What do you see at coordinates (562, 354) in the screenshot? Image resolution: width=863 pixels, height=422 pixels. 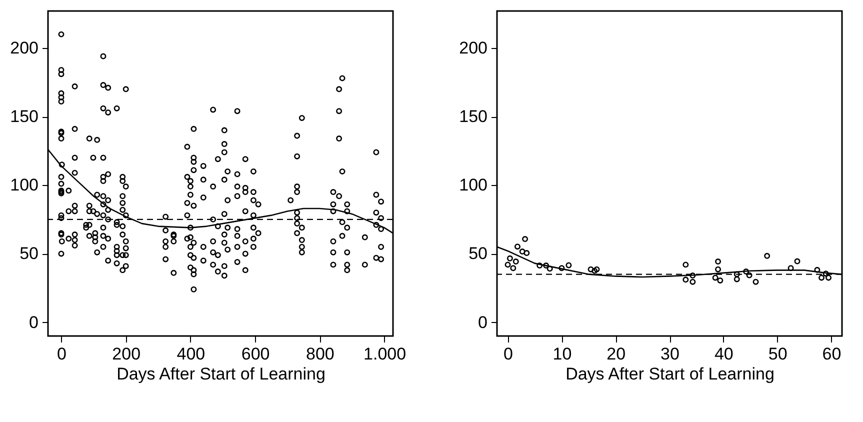 I see `x-tick-label: 10` at bounding box center [562, 354].